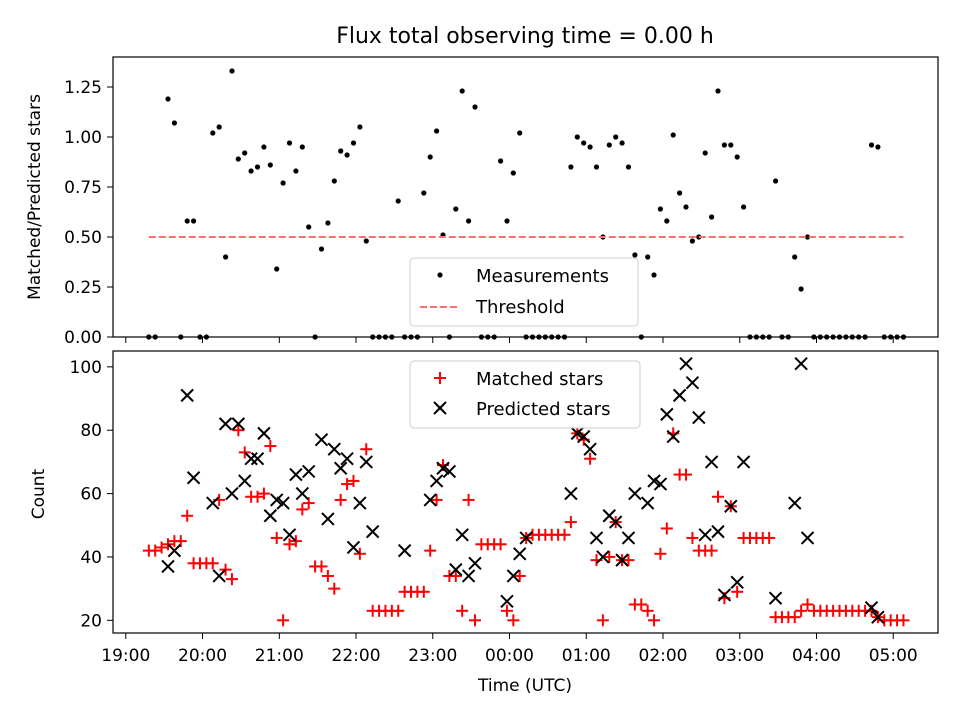 The image size is (960, 720). Describe the element at coordinates (91, 621) in the screenshot. I see `count-y-tick-label: 20` at that location.